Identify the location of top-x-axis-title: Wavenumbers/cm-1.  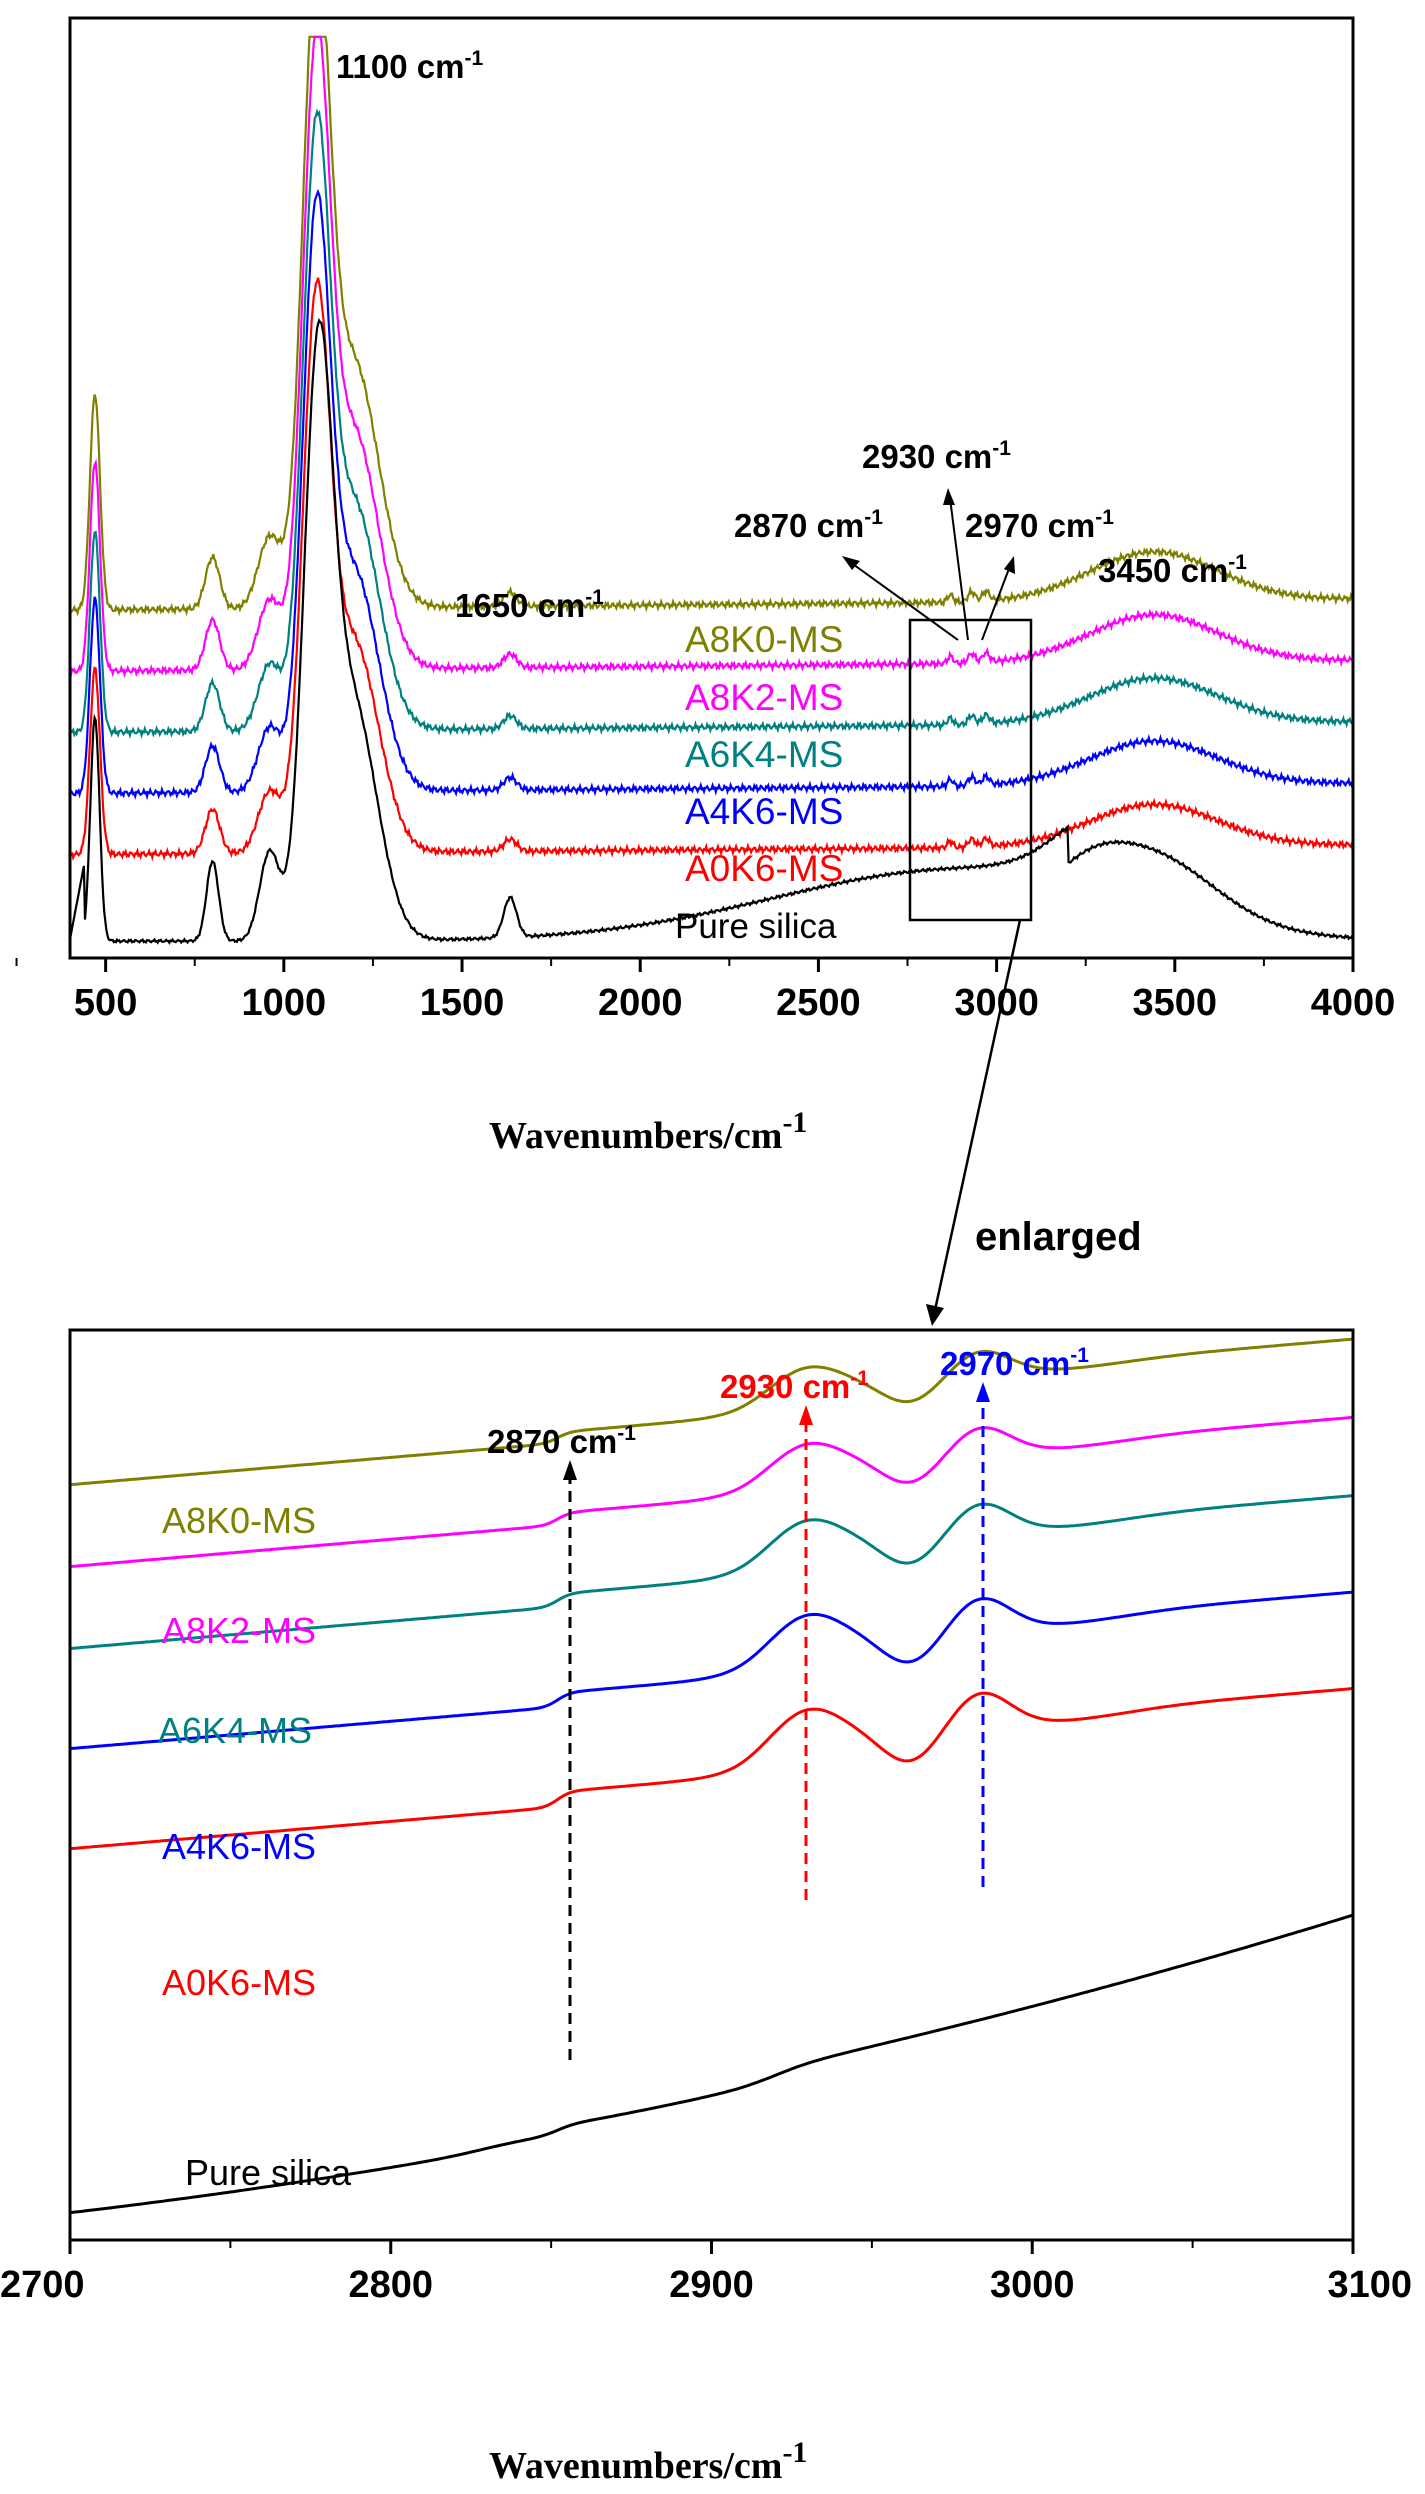
(648, 1131).